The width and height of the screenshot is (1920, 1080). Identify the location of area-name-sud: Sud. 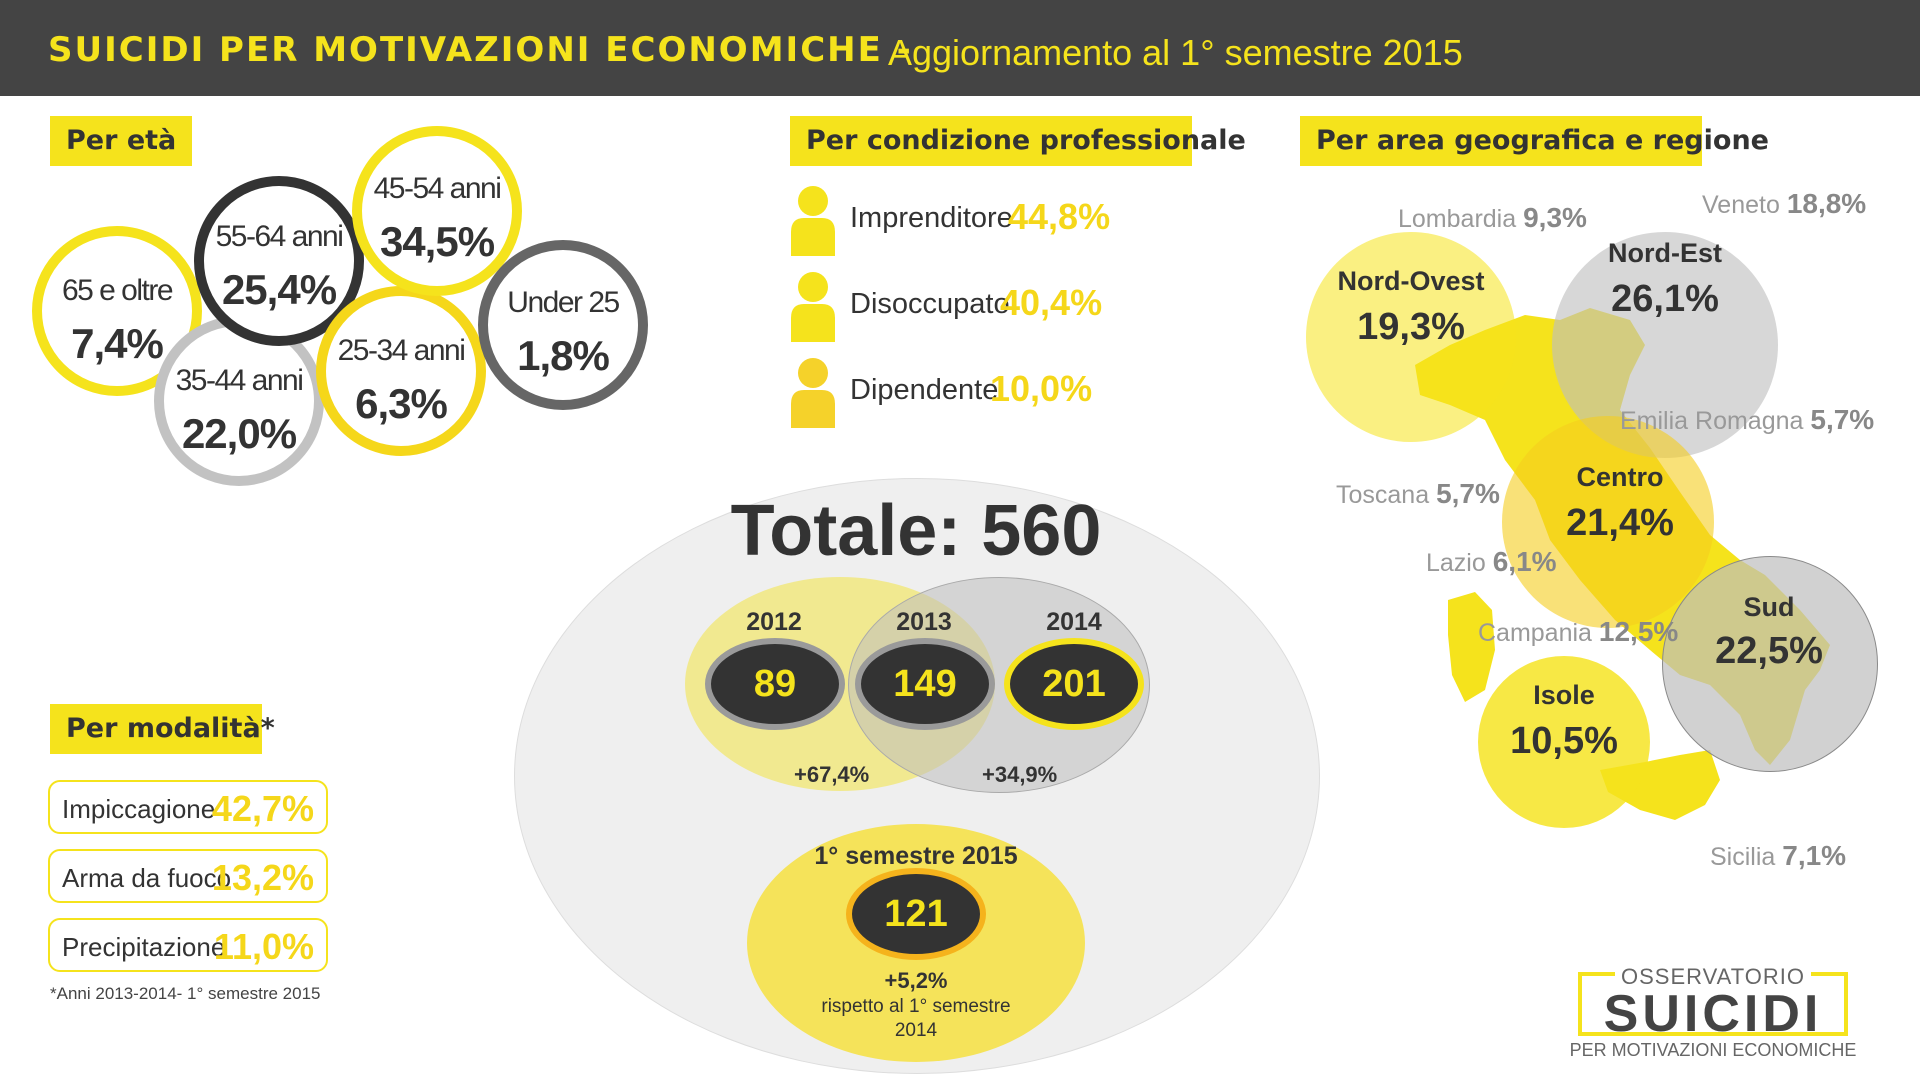
(1769, 607).